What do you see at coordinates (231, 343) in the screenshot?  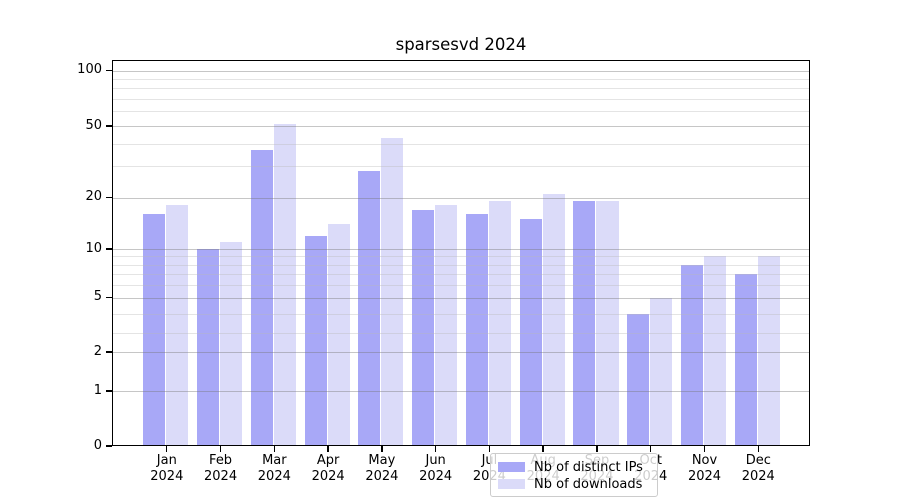 I see `bar-downloads-feb` at bounding box center [231, 343].